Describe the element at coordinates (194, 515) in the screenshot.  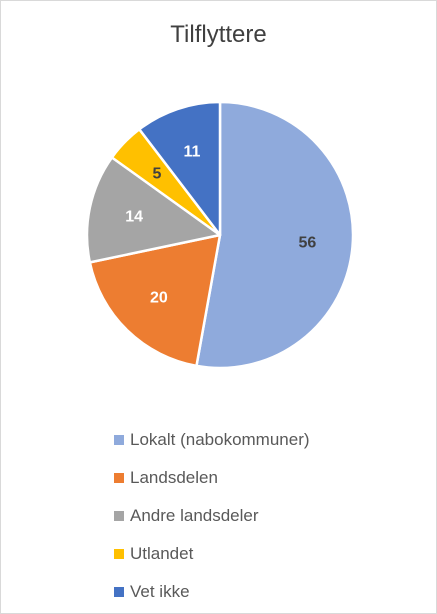
I see `legend-label: Andre landsdeler` at that location.